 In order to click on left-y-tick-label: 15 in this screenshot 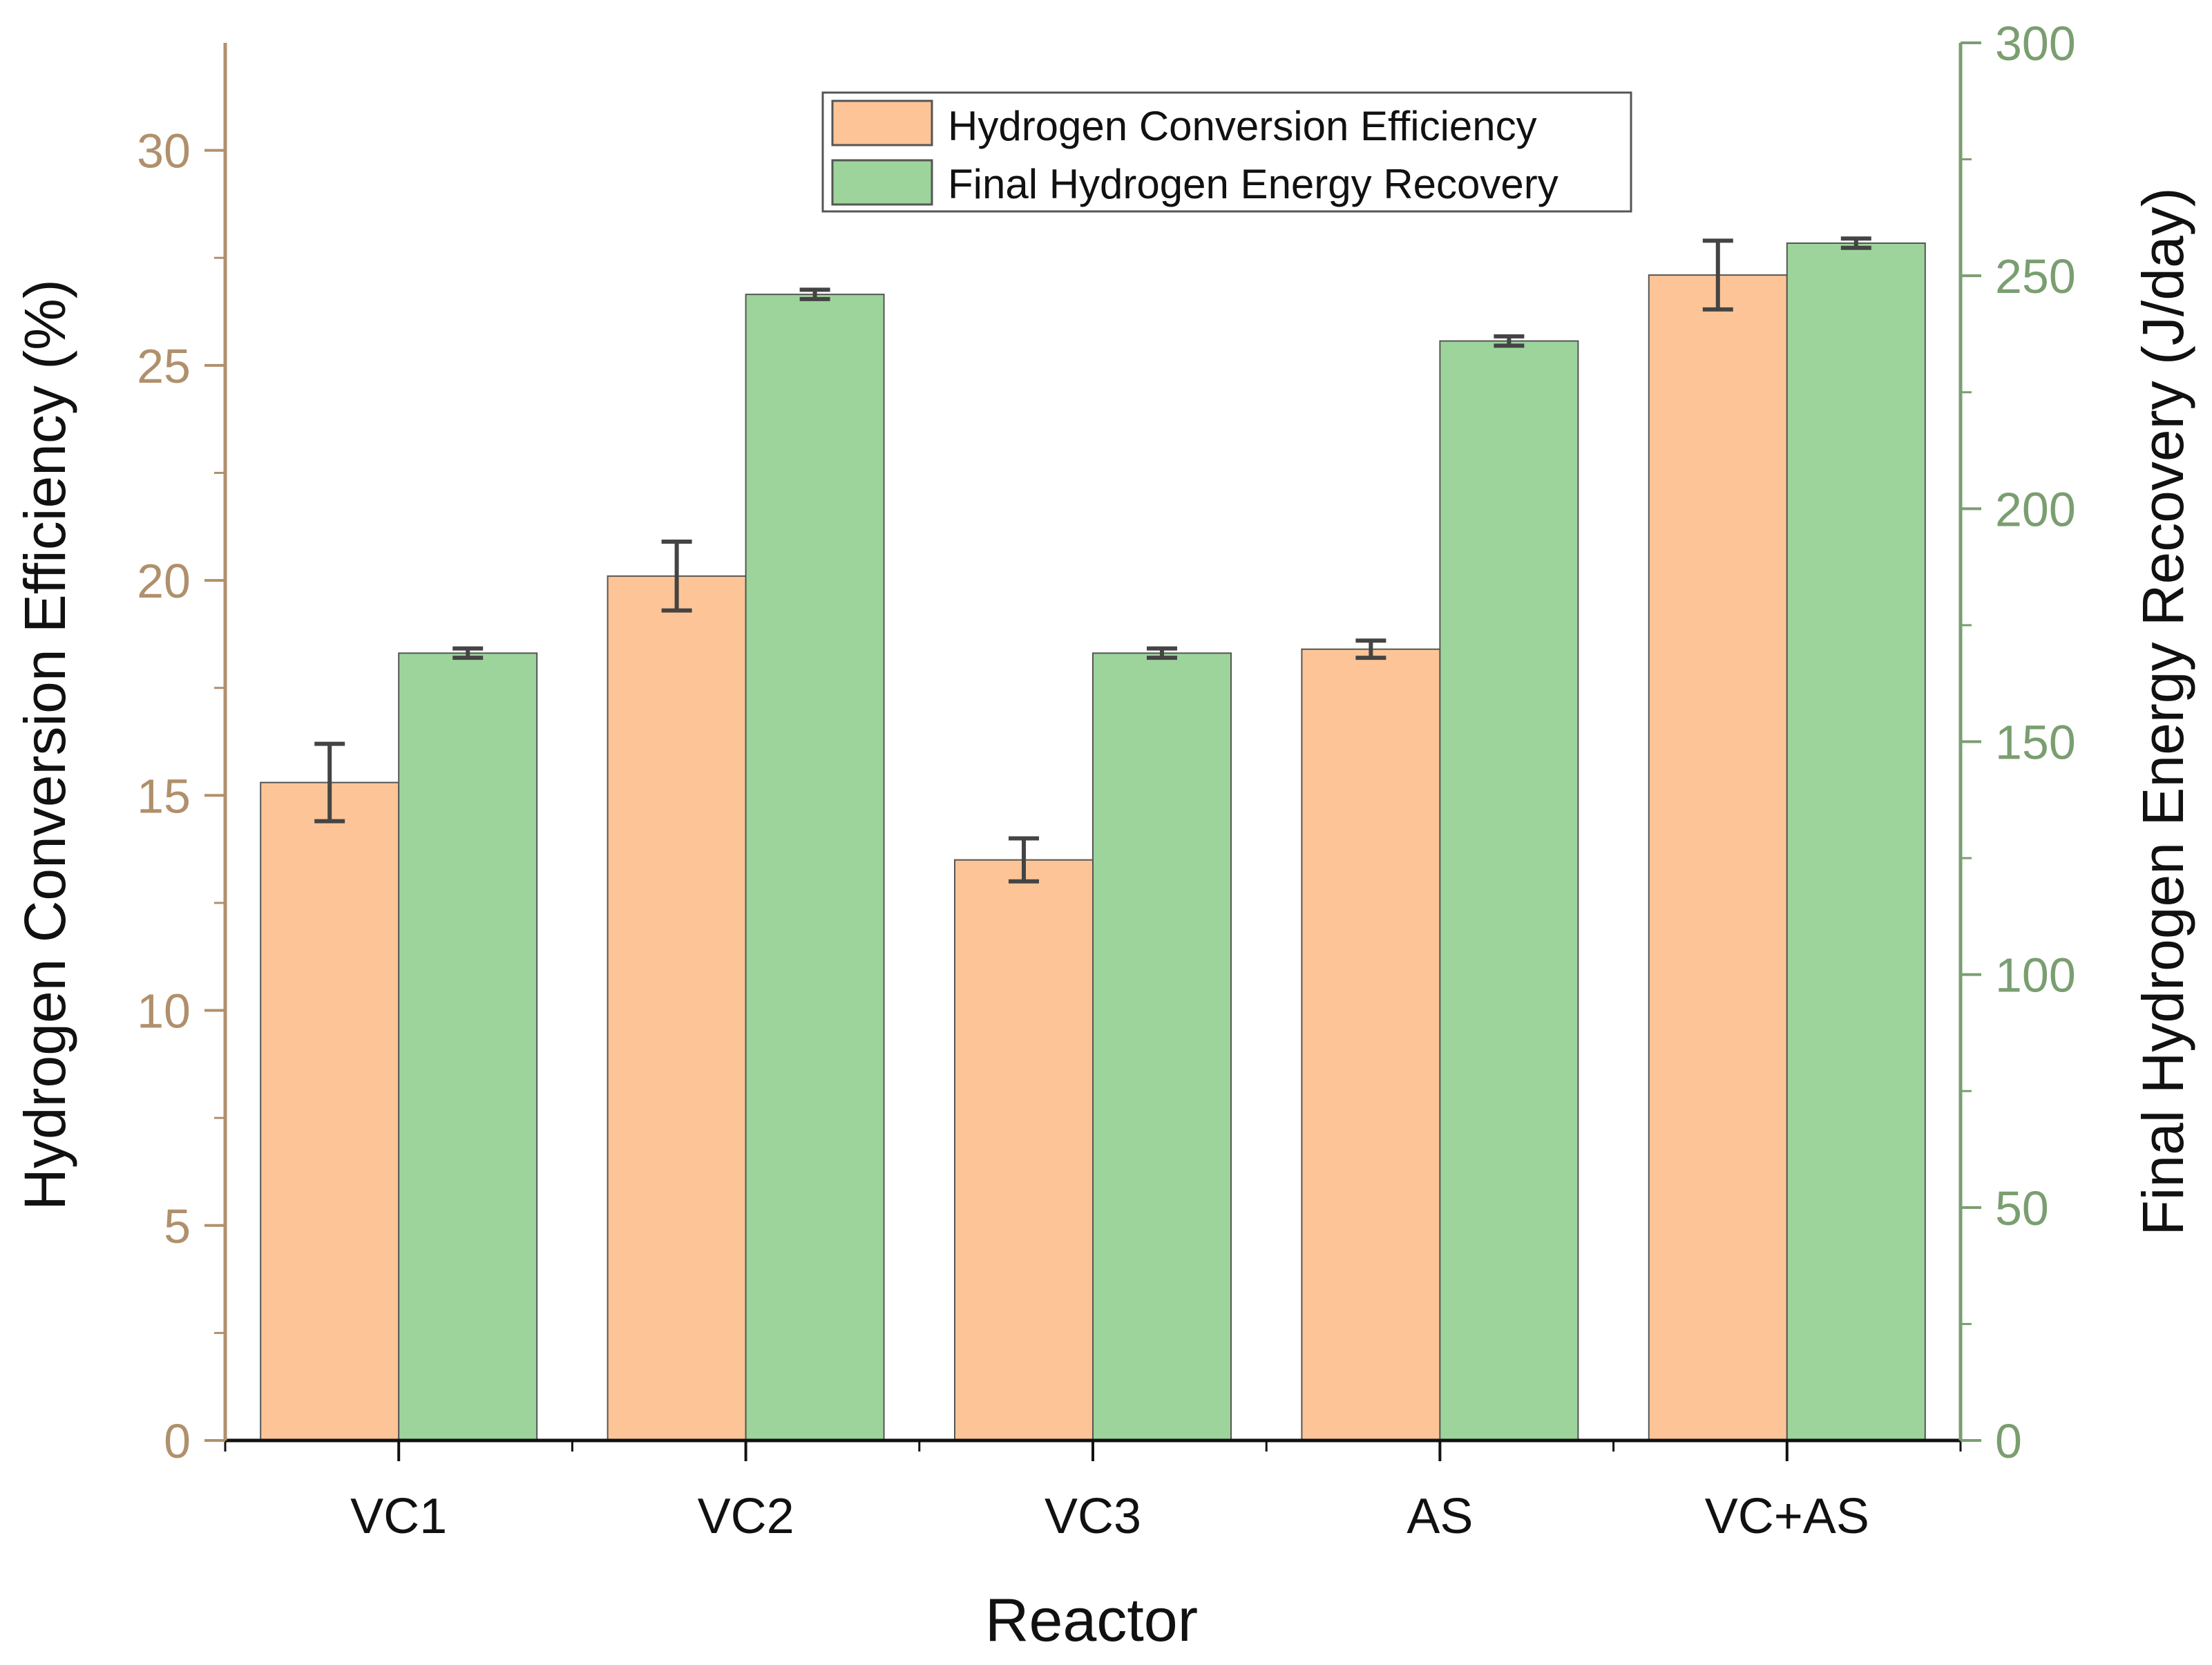, I will do `click(164, 796)`.